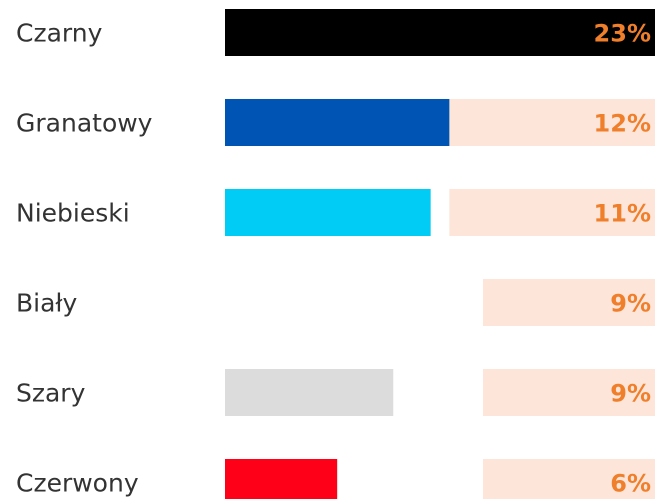  Describe the element at coordinates (569, 479) in the screenshot. I see `bar-track-czerwony` at that location.